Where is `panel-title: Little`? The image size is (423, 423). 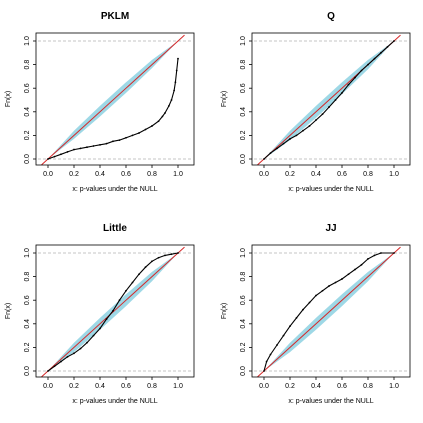
panel-title: Little is located at coordinates (115, 228).